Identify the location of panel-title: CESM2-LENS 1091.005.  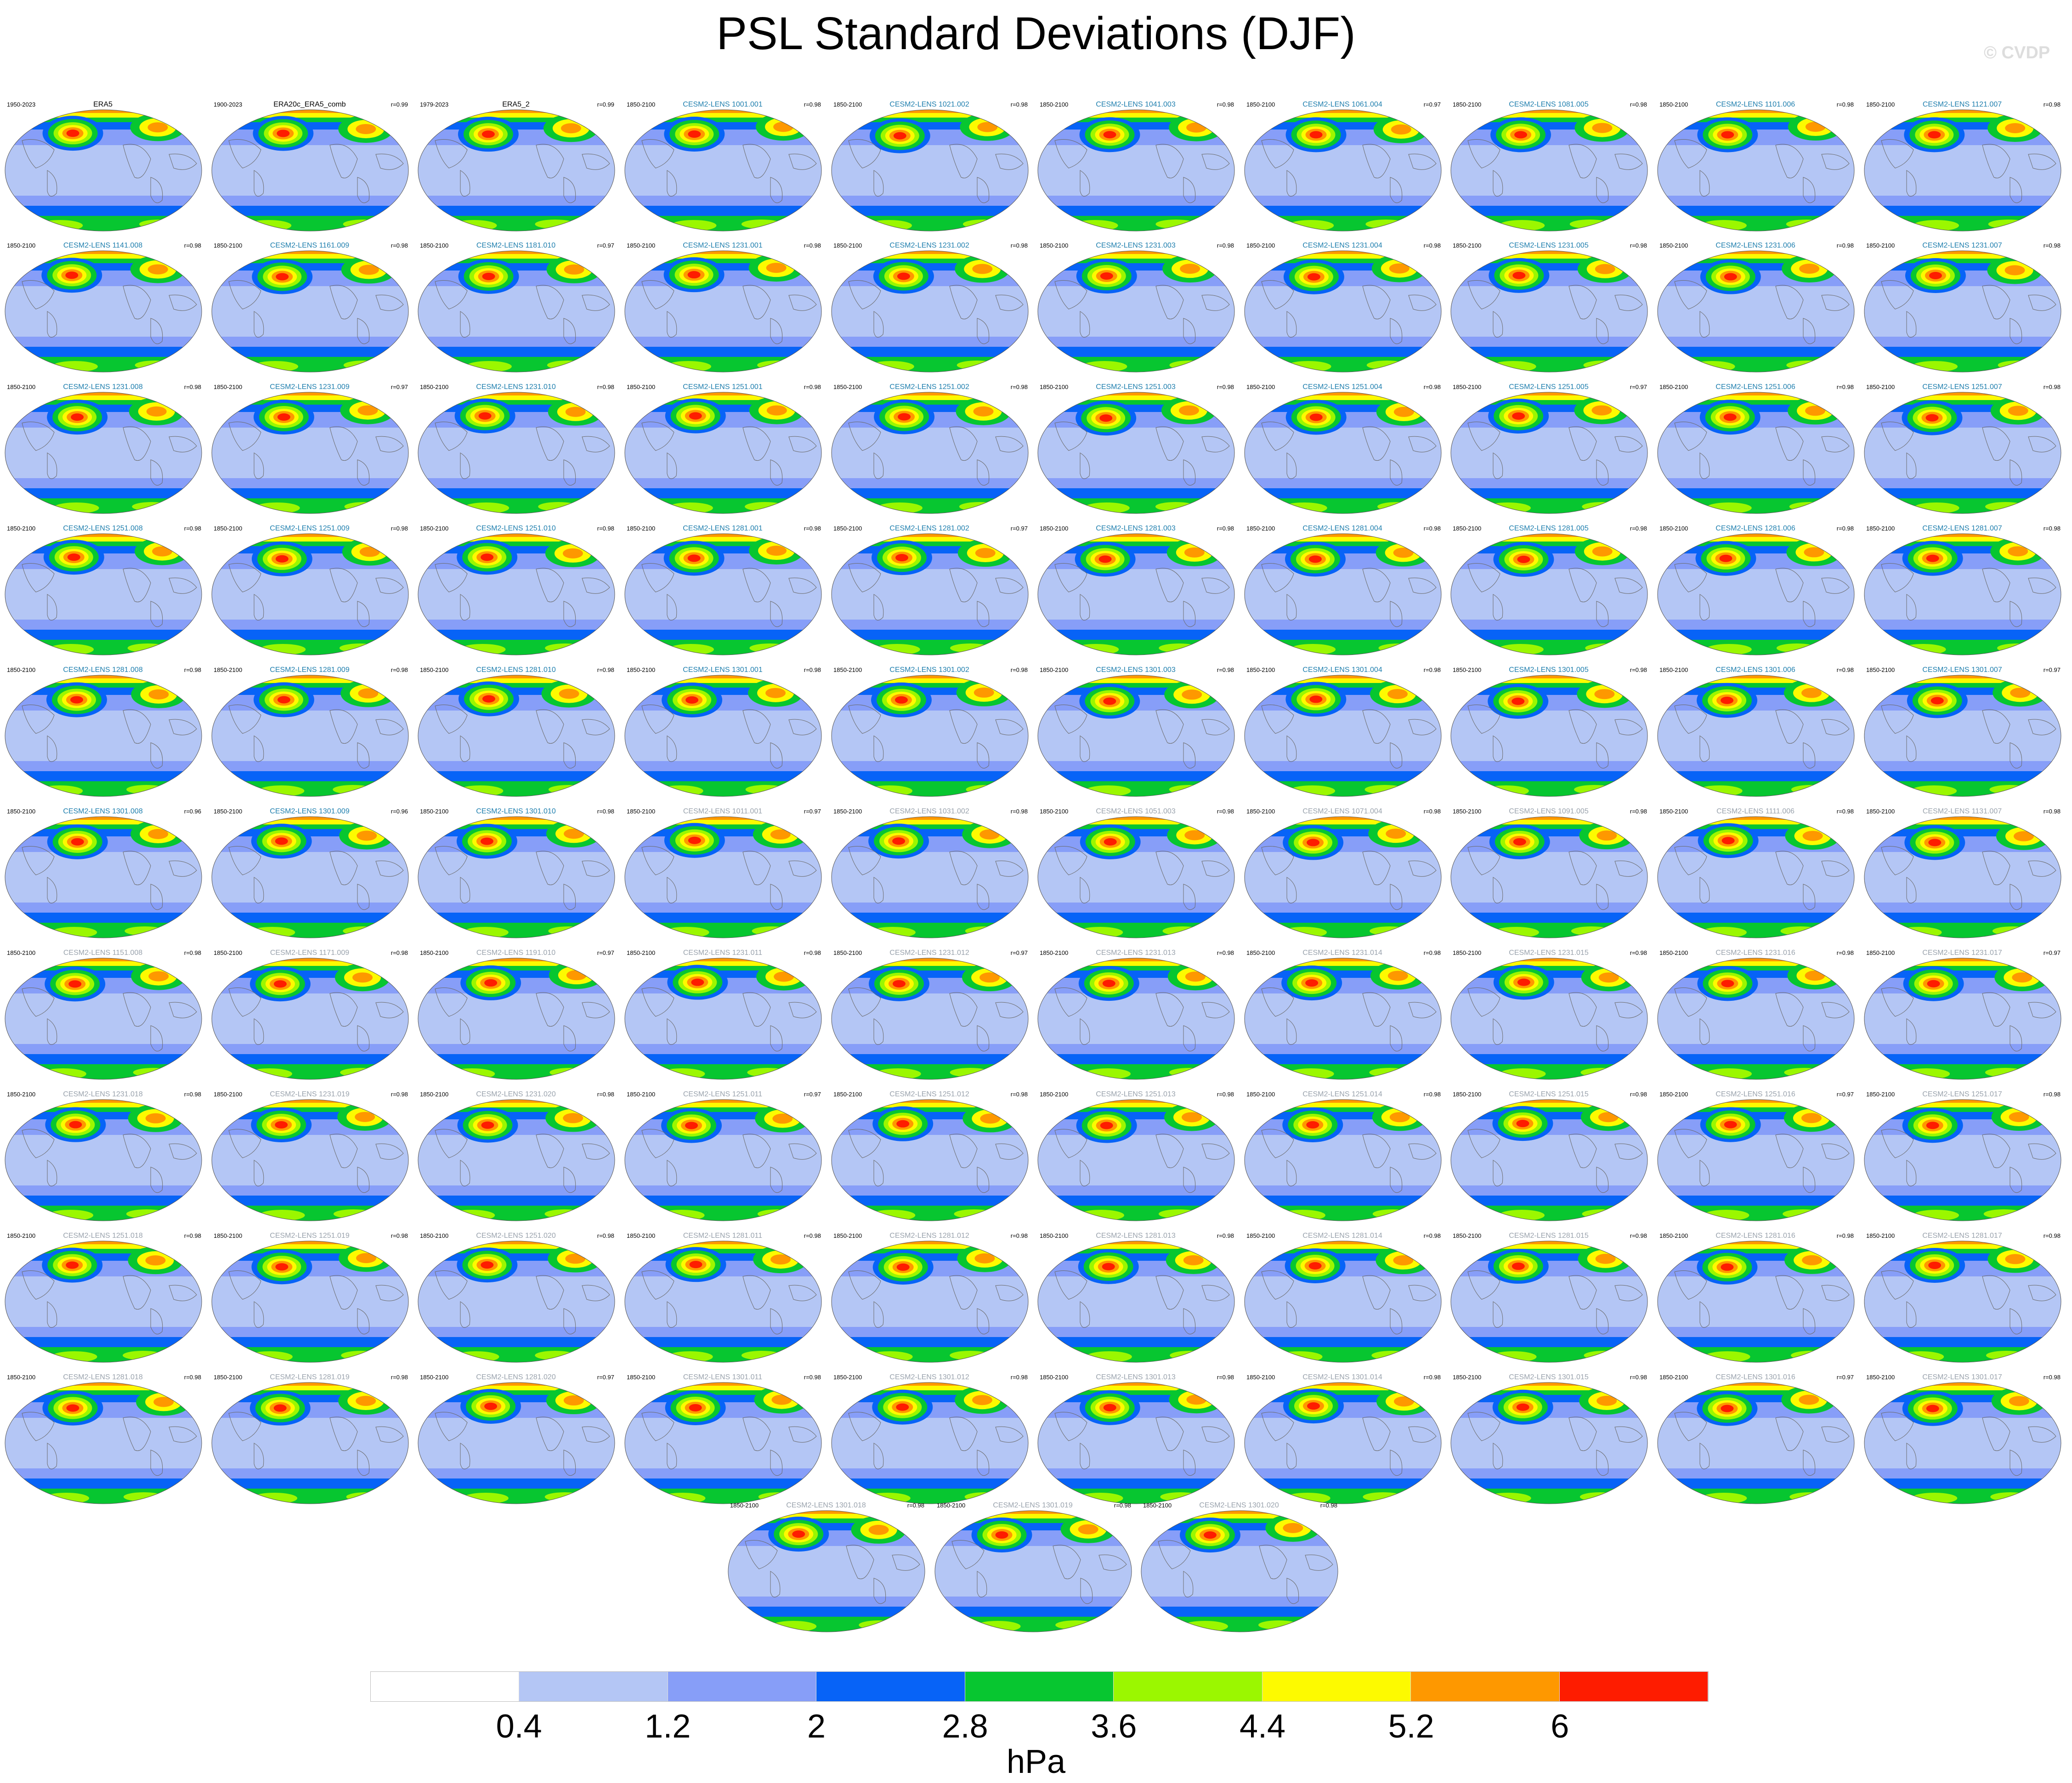
(1549, 811).